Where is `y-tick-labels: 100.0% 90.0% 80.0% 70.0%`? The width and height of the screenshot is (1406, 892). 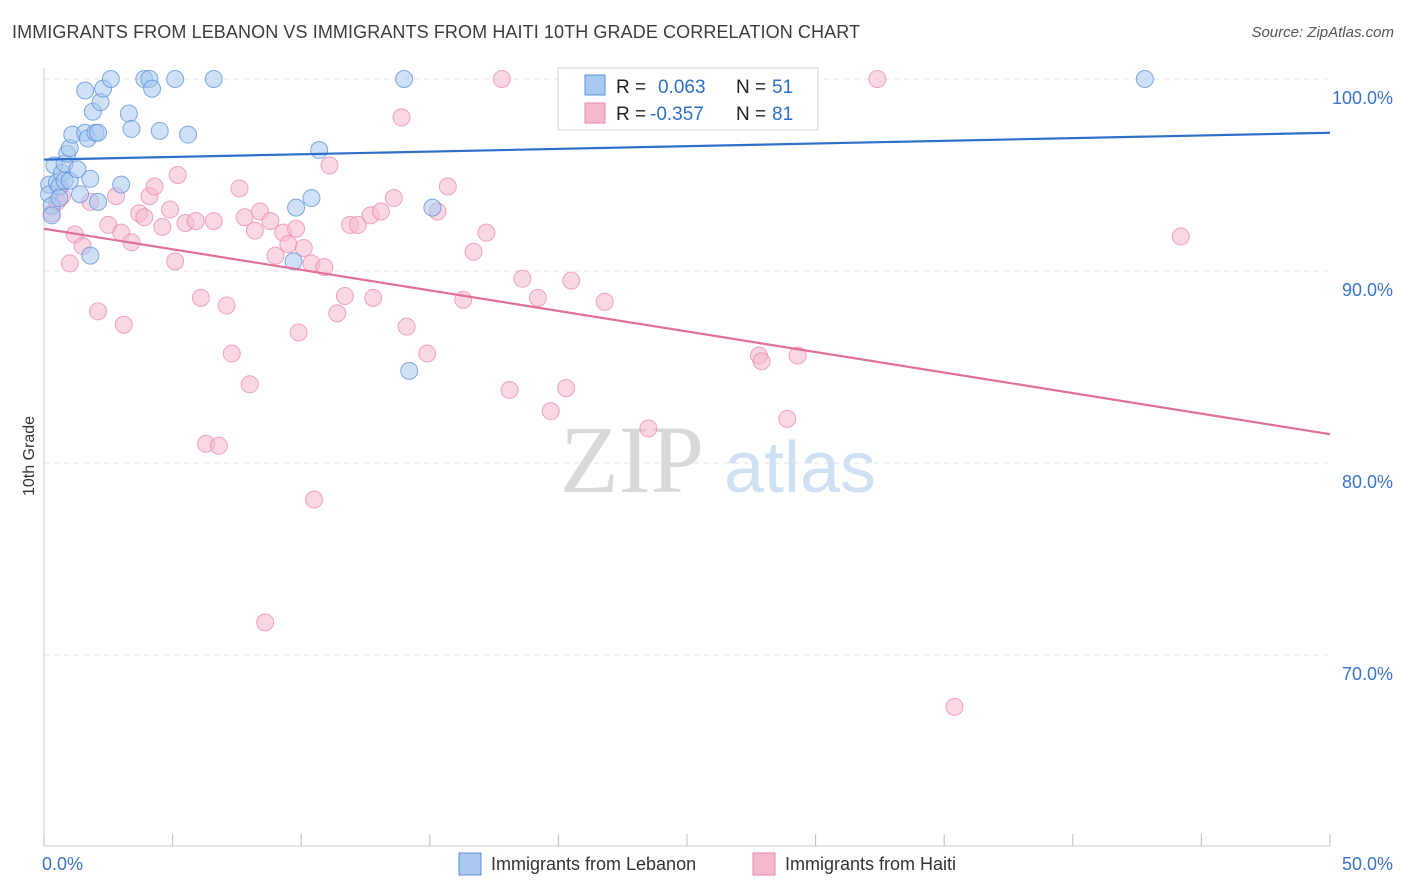
y-tick-labels: 100.0% 90.0% 80.0% 70.0% is located at coordinates (1362, 386).